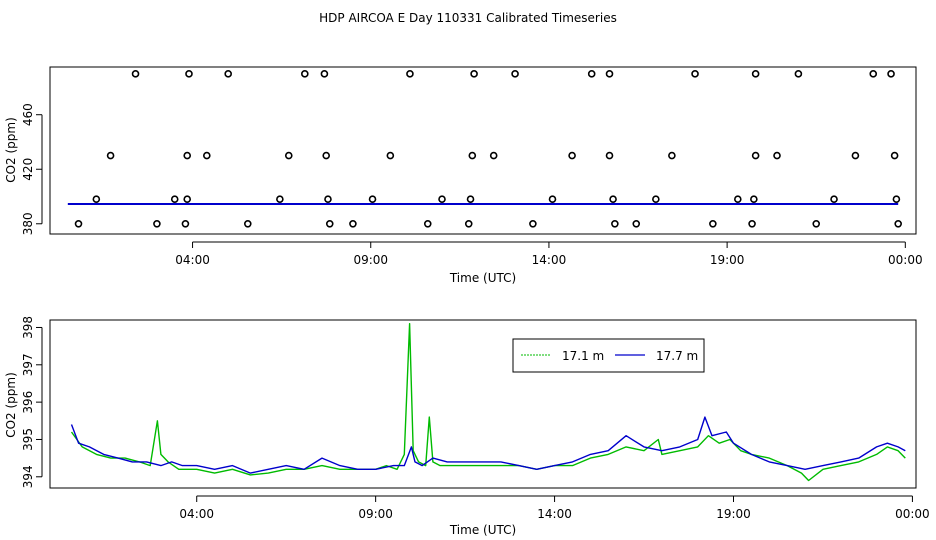 This screenshot has width=936, height=540. I want to click on bottom-y-tick-label: 398, so click(28, 327).